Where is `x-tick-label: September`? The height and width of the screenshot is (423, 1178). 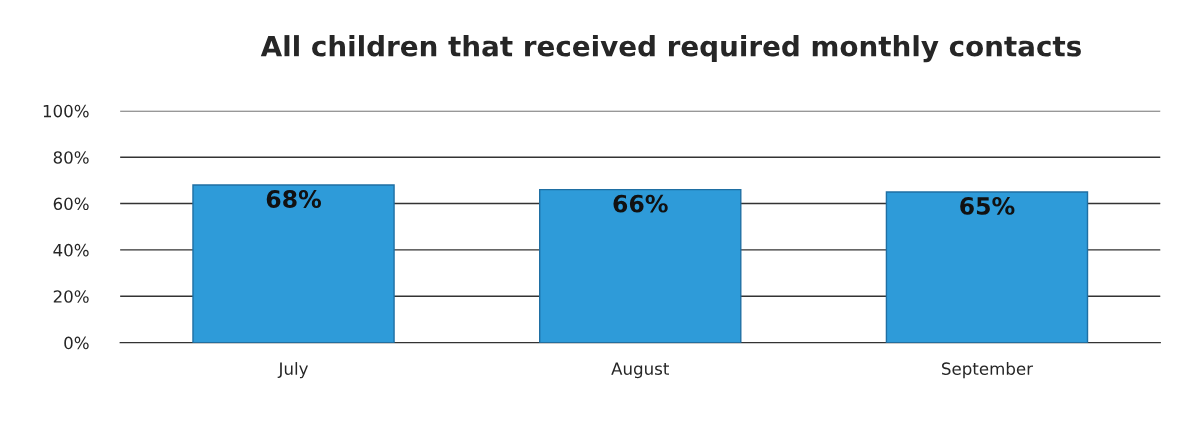 x-tick-label: September is located at coordinates (988, 370).